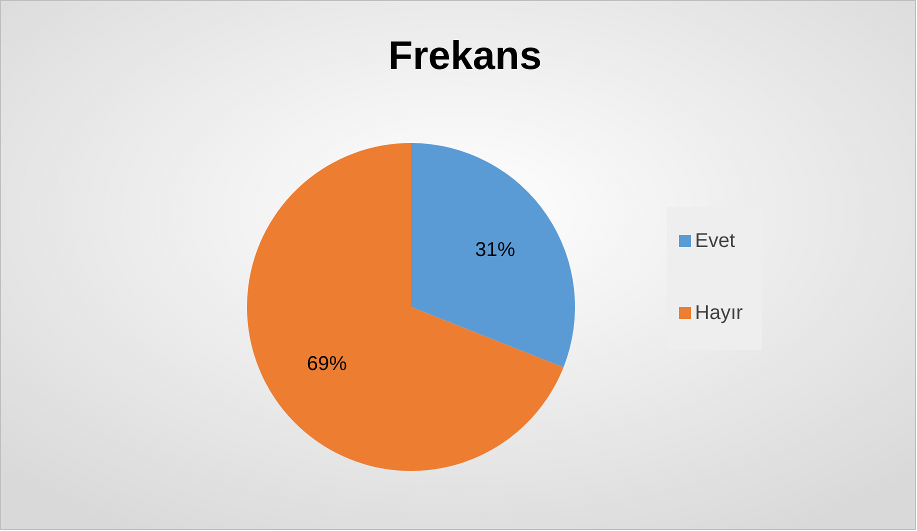 The width and height of the screenshot is (917, 531). What do you see at coordinates (495, 249) in the screenshot?
I see `data-label: 31%` at bounding box center [495, 249].